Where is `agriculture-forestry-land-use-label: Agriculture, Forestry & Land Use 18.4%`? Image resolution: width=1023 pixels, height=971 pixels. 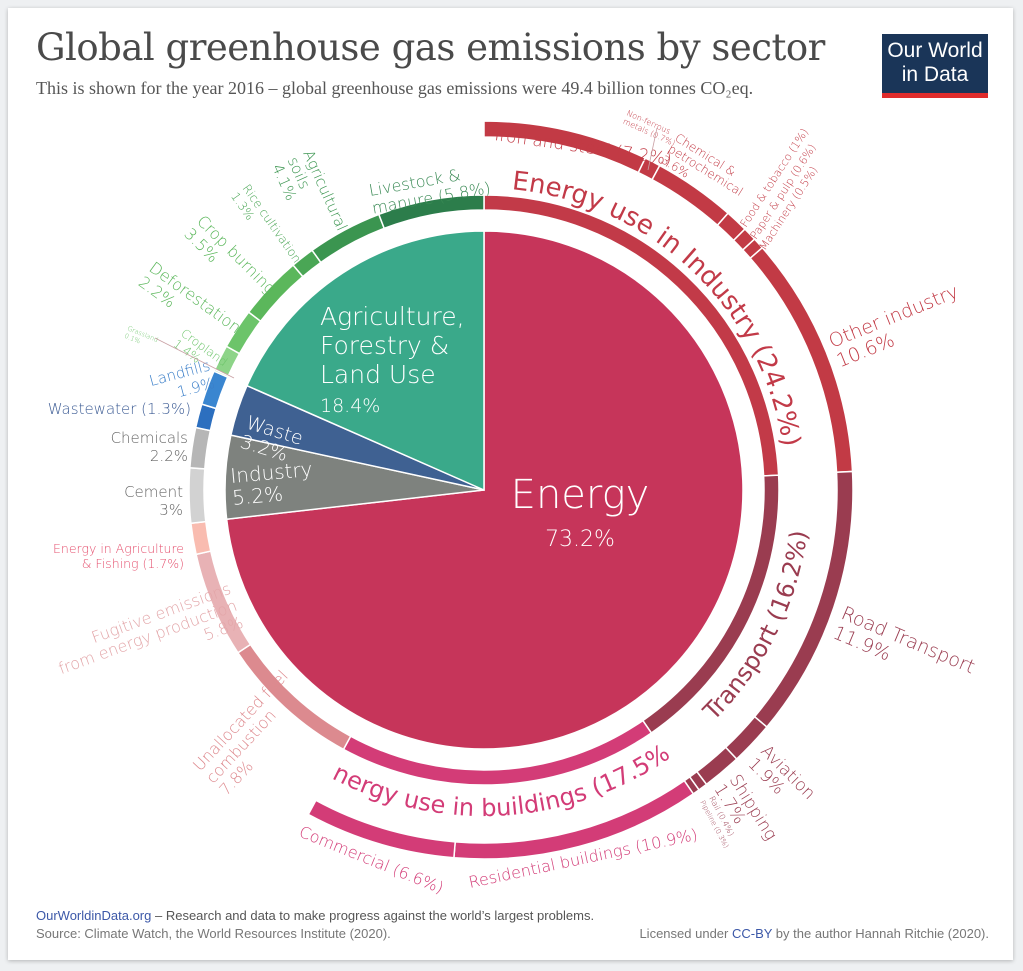 agriculture-forestry-land-use-label: Agriculture, Forestry & Land Use 18.4% is located at coordinates (392, 359).